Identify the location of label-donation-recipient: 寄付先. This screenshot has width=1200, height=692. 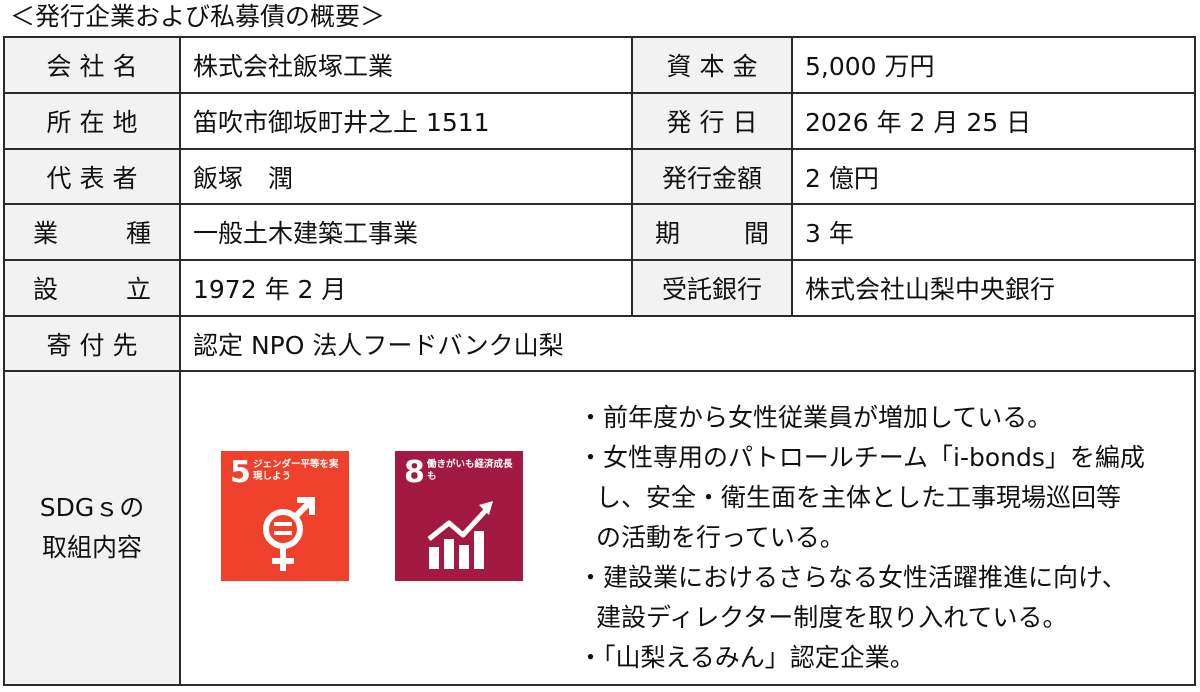
(93, 344).